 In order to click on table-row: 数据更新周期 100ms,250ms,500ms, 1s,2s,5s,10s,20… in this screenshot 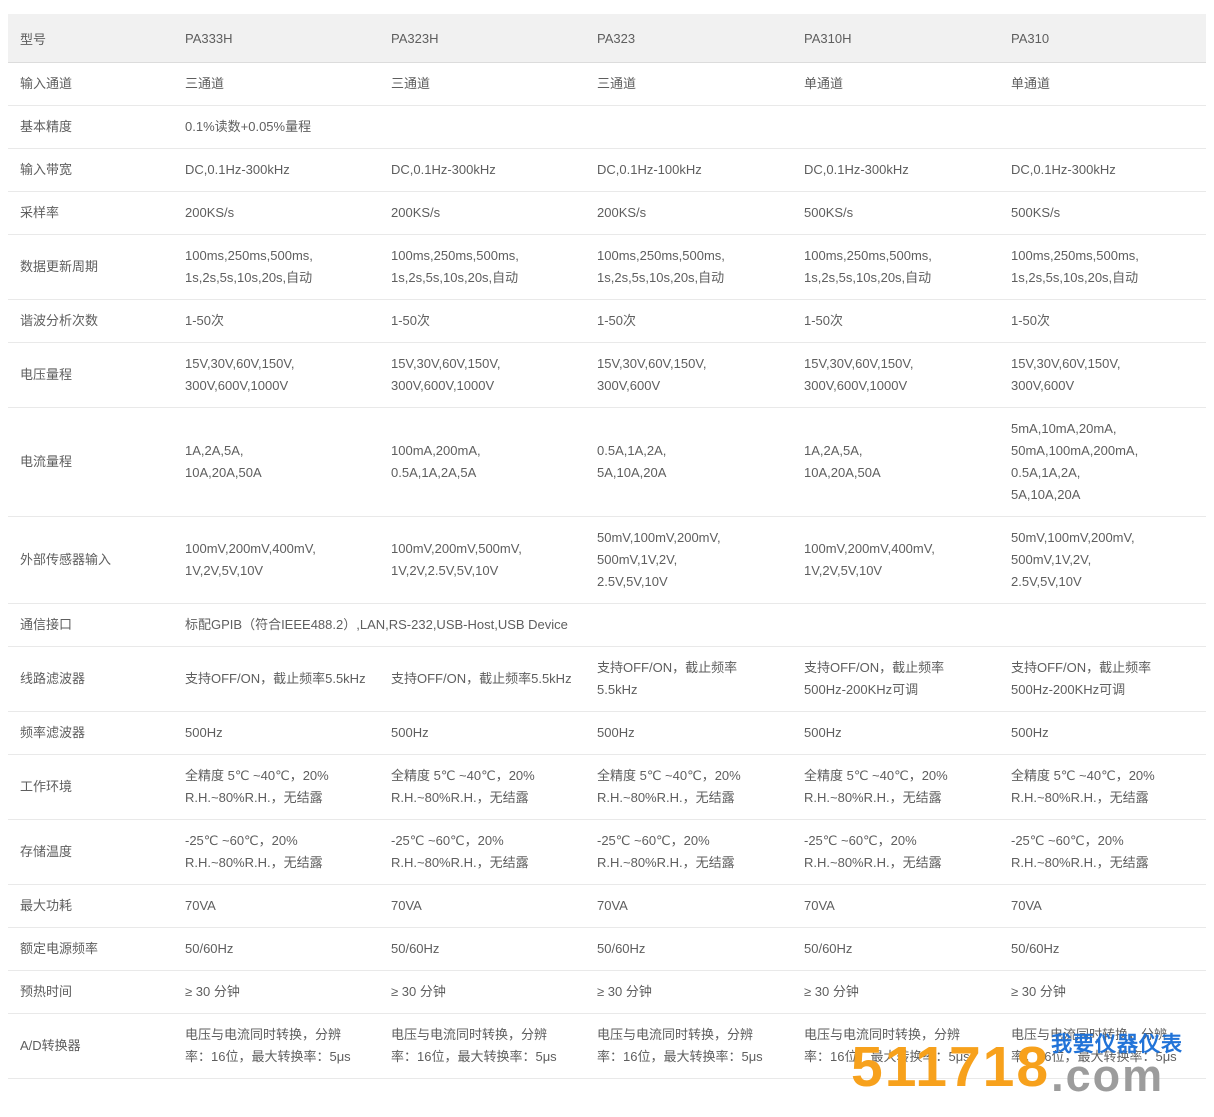, I will do `click(607, 267)`.